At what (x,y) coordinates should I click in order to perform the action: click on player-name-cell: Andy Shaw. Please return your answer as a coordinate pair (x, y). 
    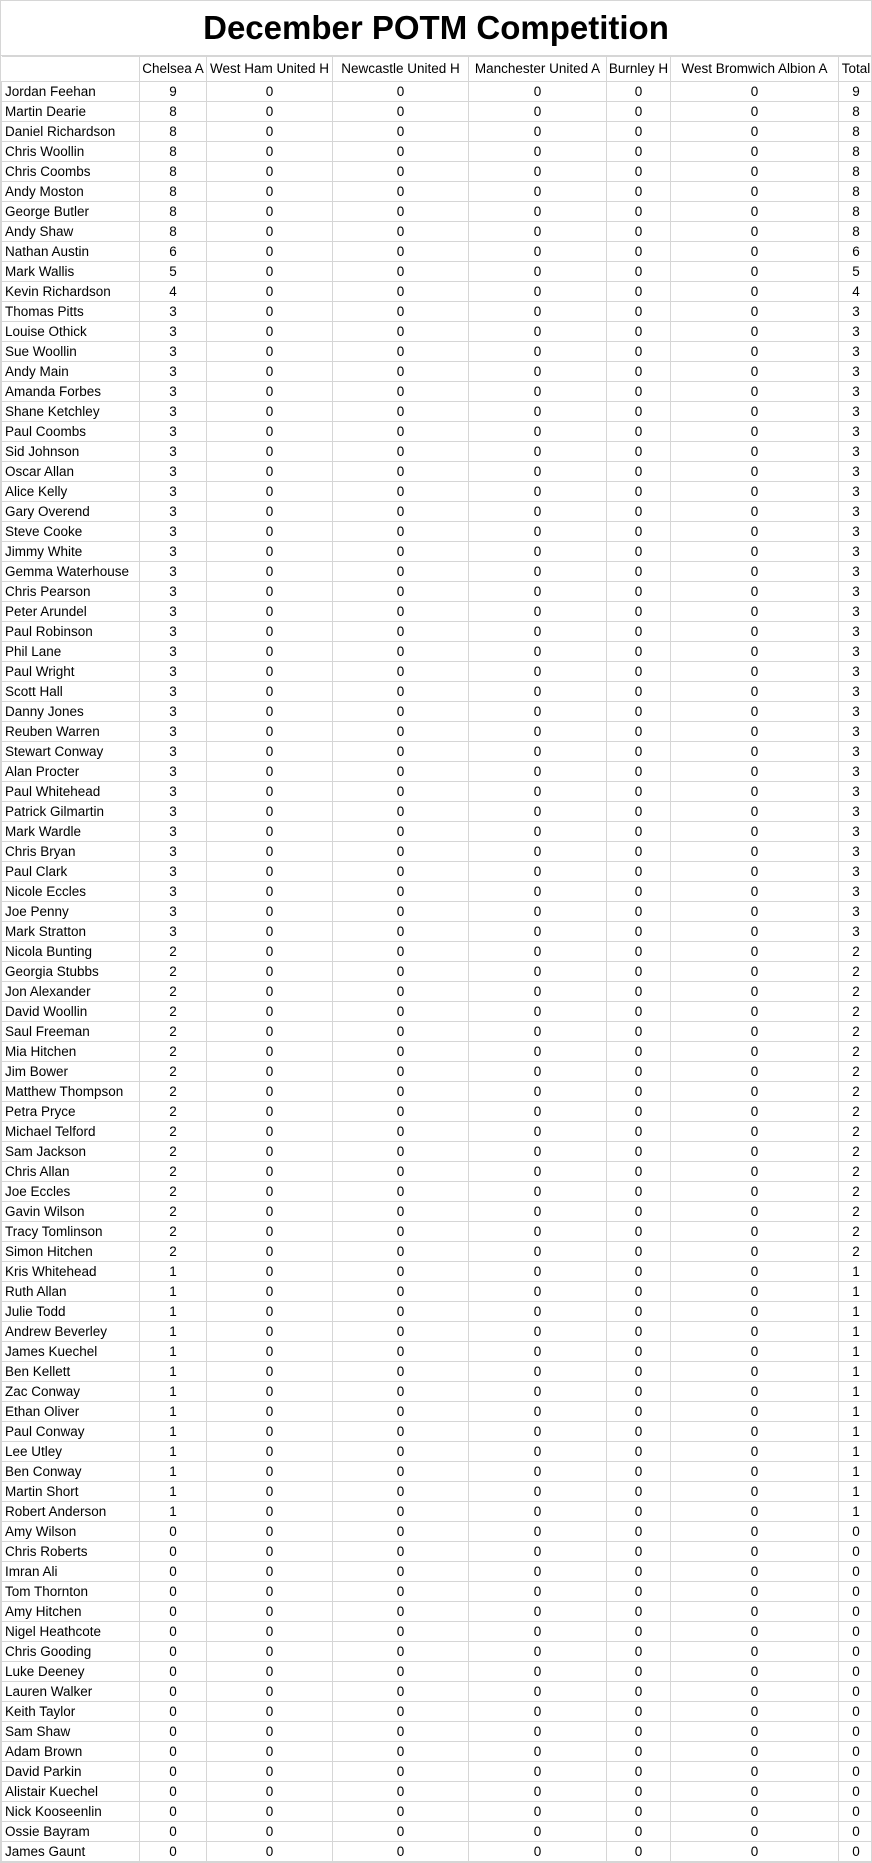
    Looking at the image, I should click on (71, 232).